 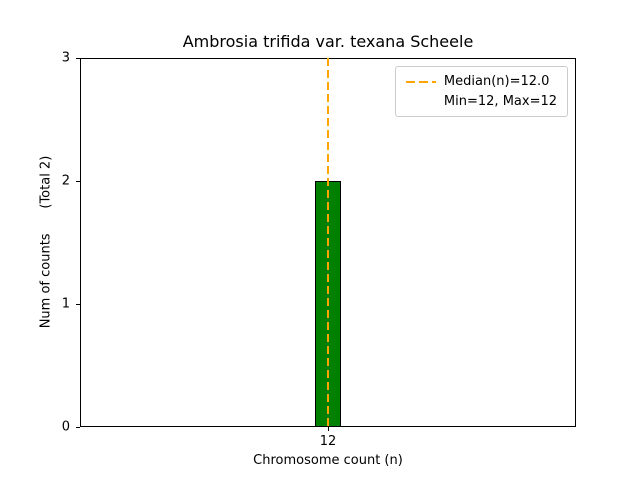 What do you see at coordinates (65, 58) in the screenshot?
I see `y-tick-label: 3` at bounding box center [65, 58].